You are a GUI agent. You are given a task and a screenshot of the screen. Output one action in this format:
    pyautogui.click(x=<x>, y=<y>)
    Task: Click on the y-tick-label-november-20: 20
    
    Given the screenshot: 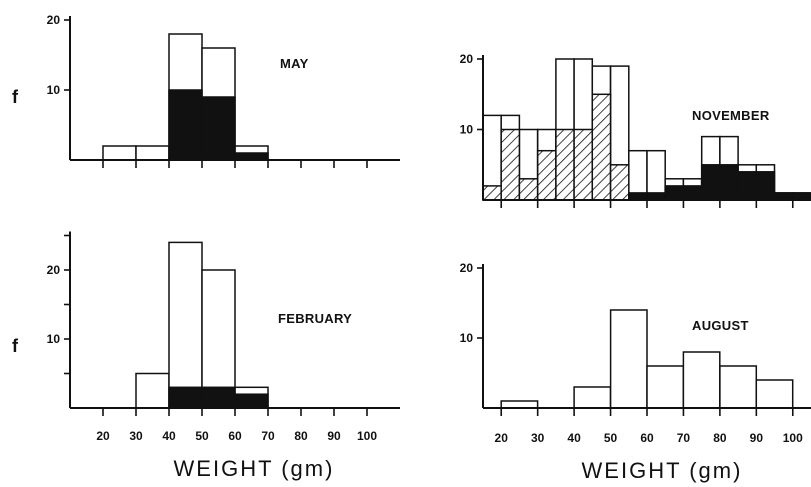 What is the action you would take?
    pyautogui.click(x=467, y=59)
    